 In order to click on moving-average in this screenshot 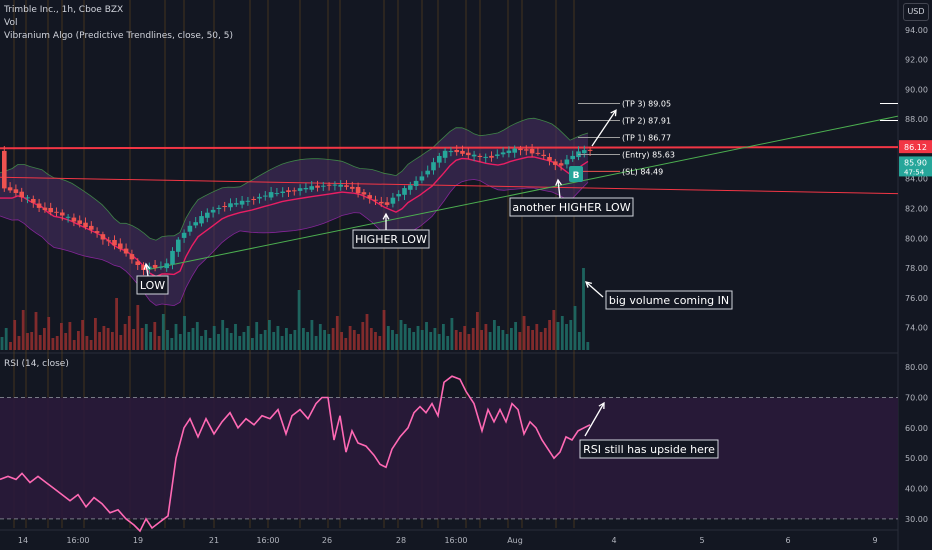, I will do `click(294, 217)`.